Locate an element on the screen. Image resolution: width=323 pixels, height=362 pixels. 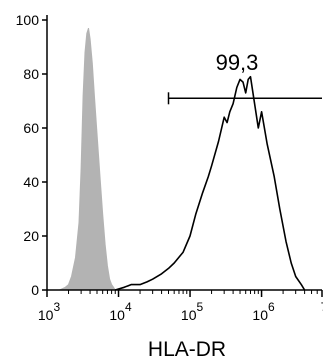
y-tick-label-20: 20 is located at coordinates (31, 236).